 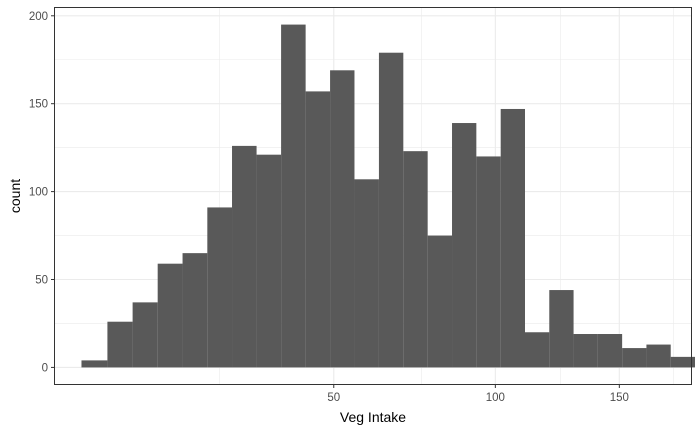 What do you see at coordinates (45, 368) in the screenshot?
I see `y-tick-label: 0` at bounding box center [45, 368].